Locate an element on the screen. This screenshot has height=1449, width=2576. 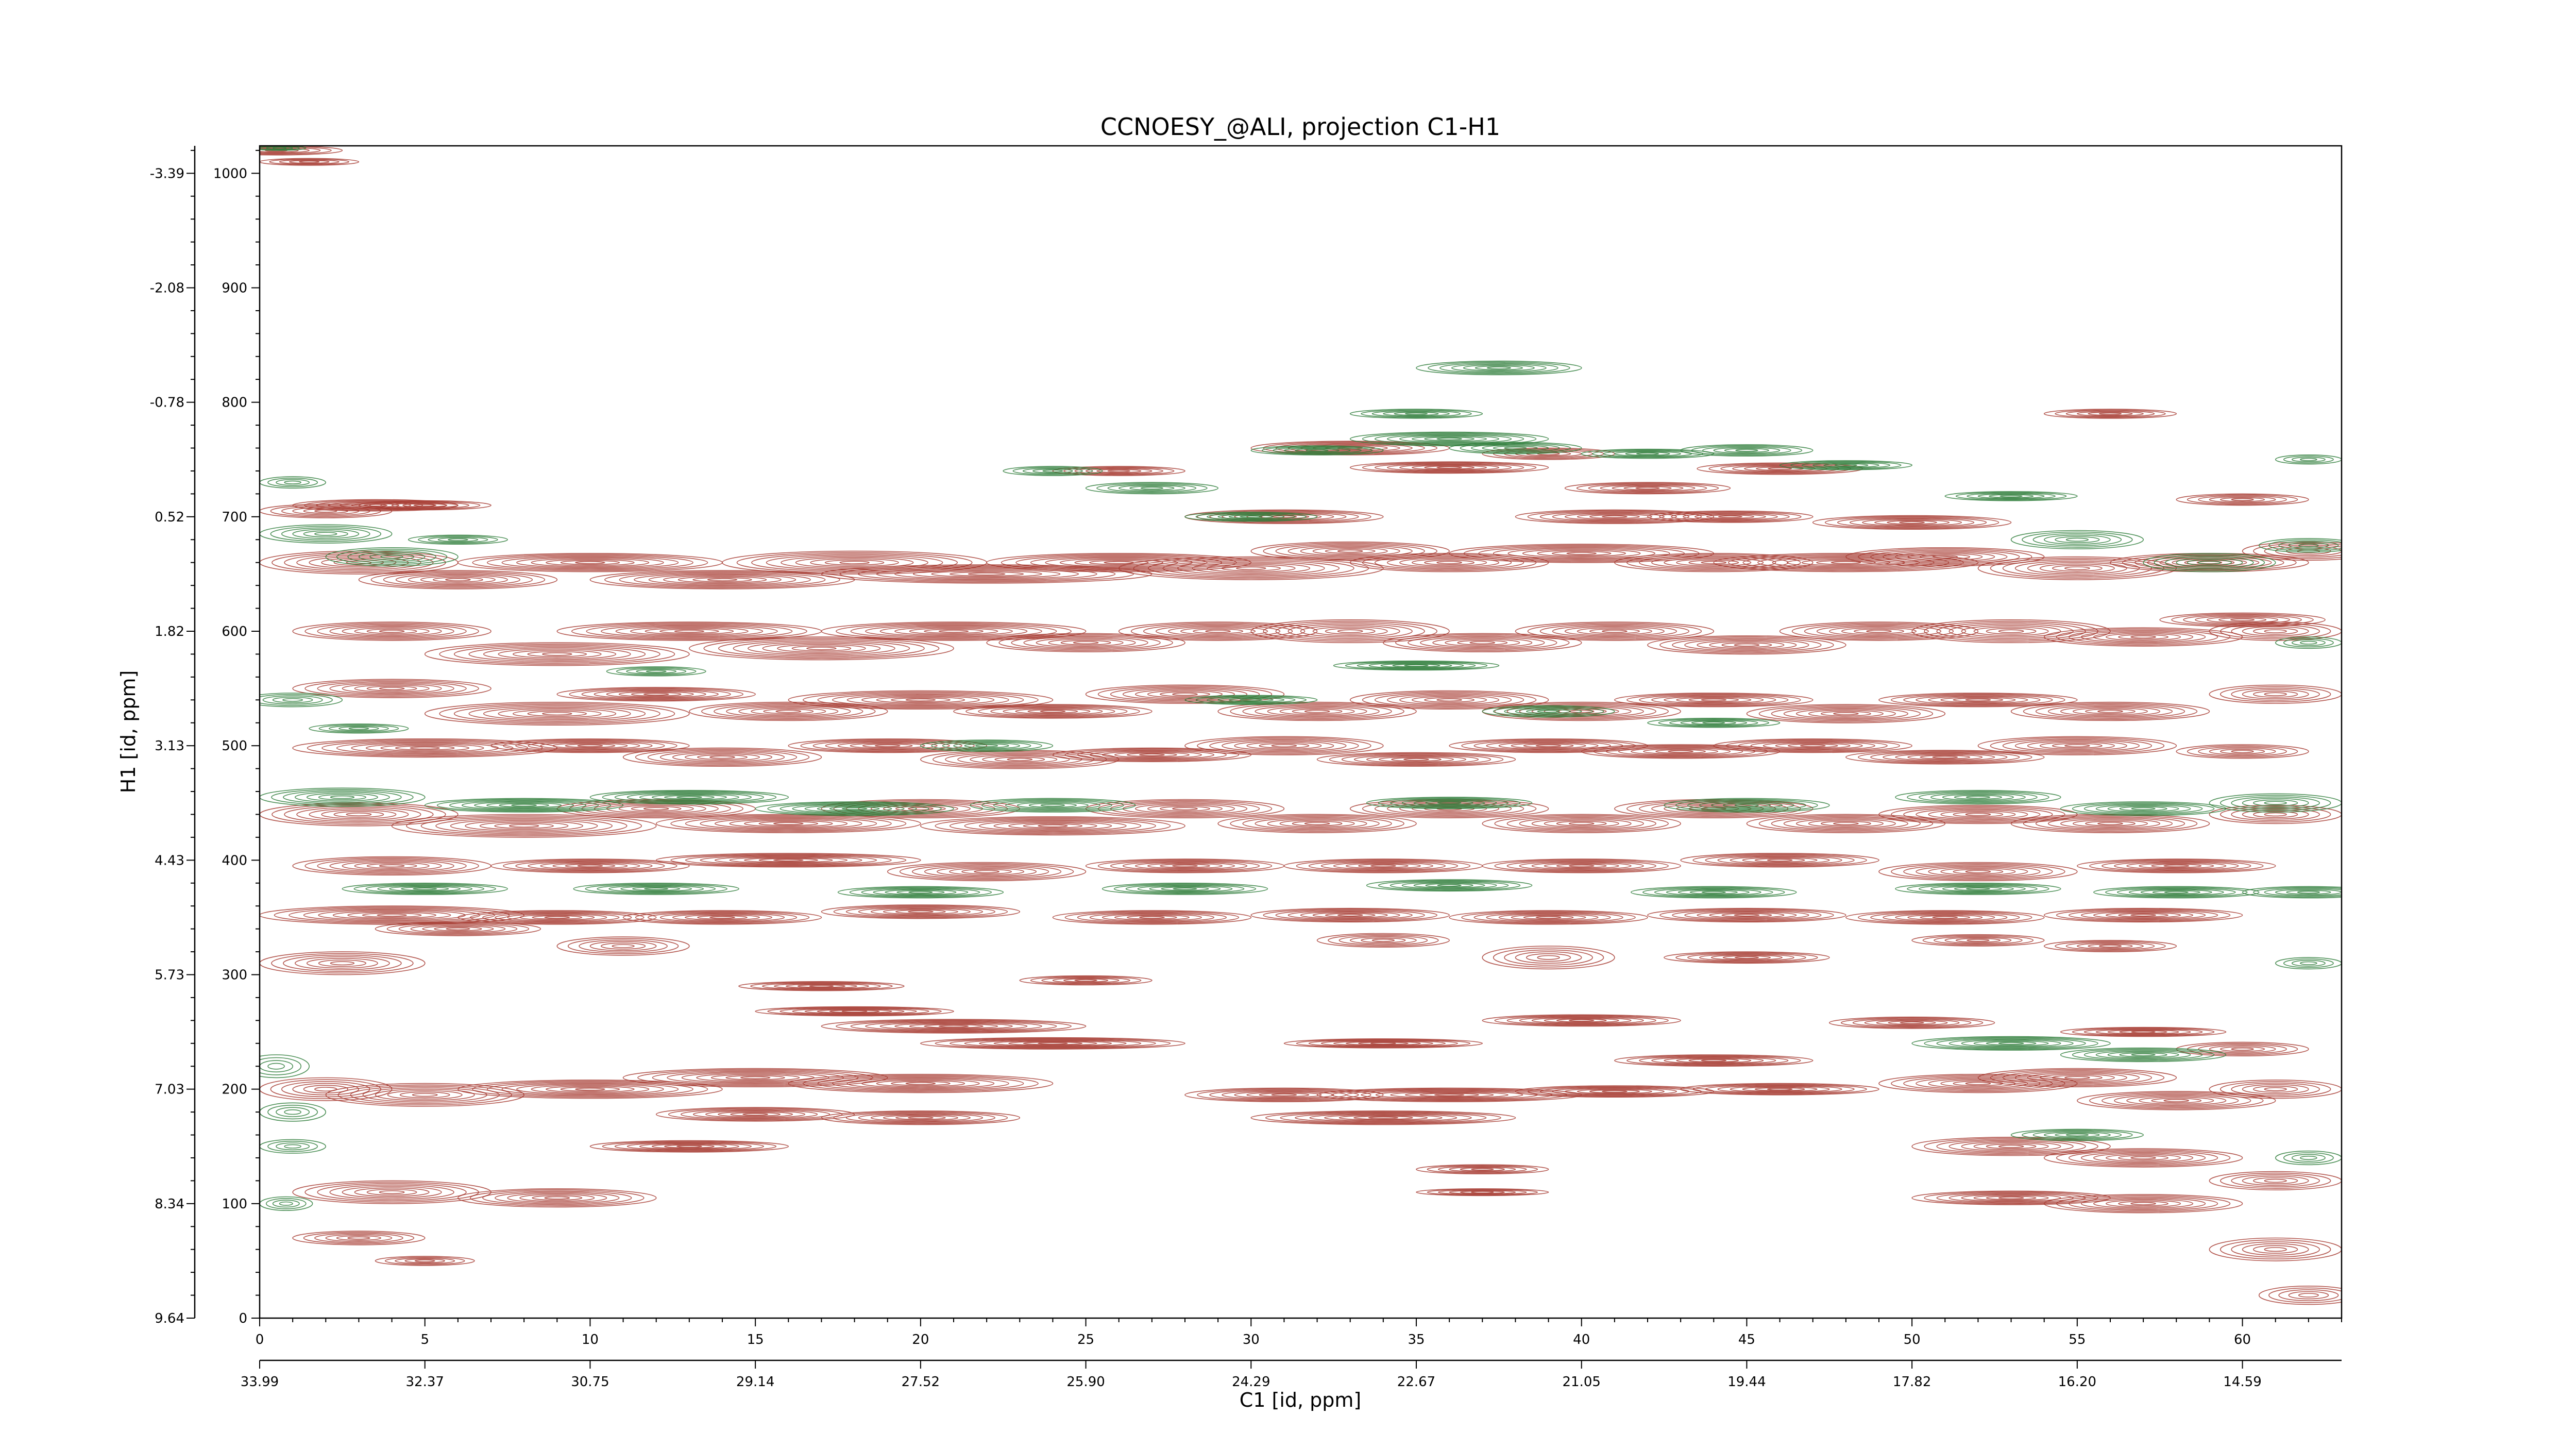
y-ppm-tick-label: 9.64 is located at coordinates (169, 1318).